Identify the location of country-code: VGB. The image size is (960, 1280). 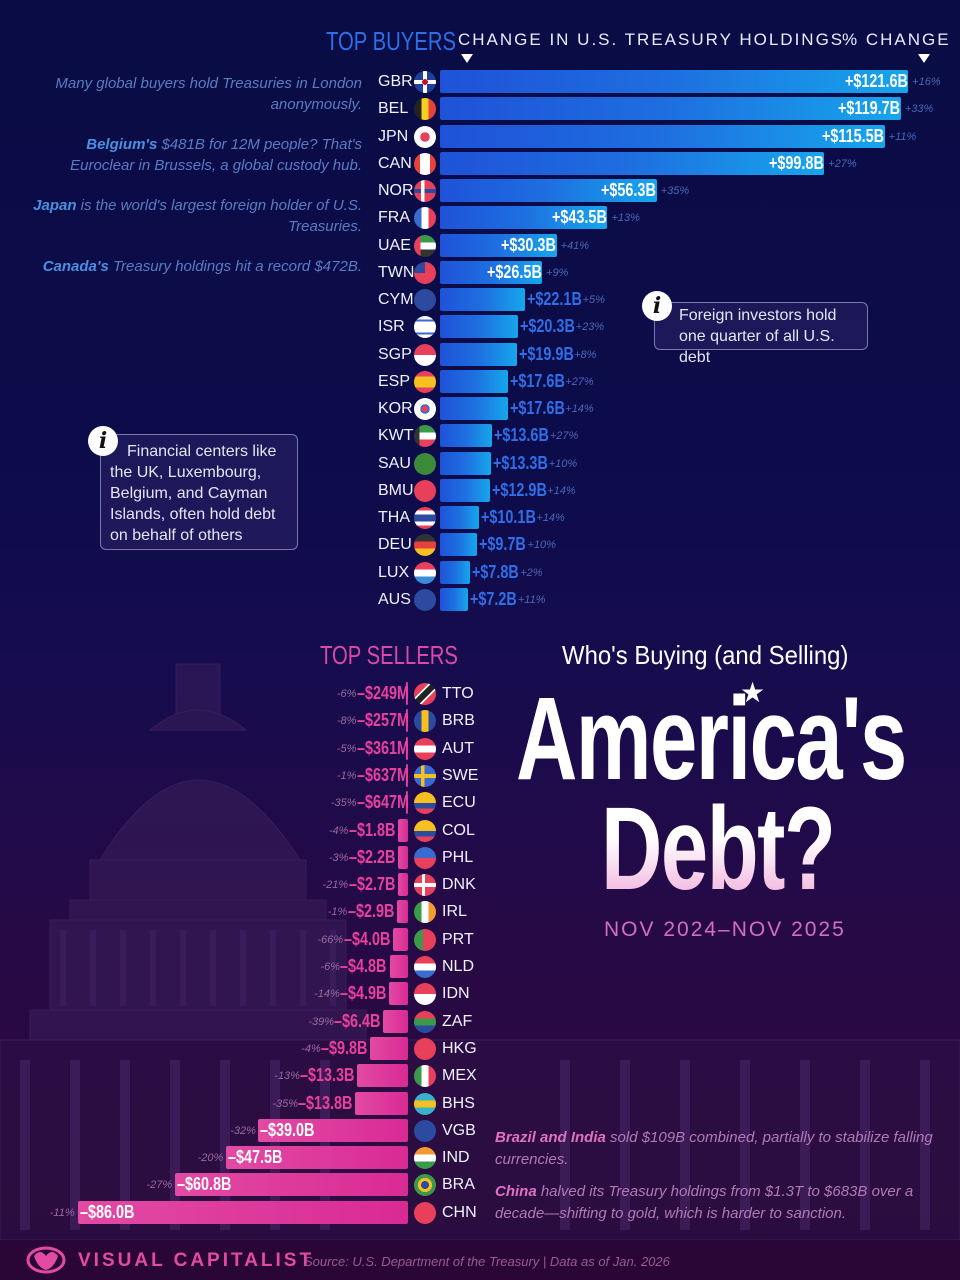
(459, 1130).